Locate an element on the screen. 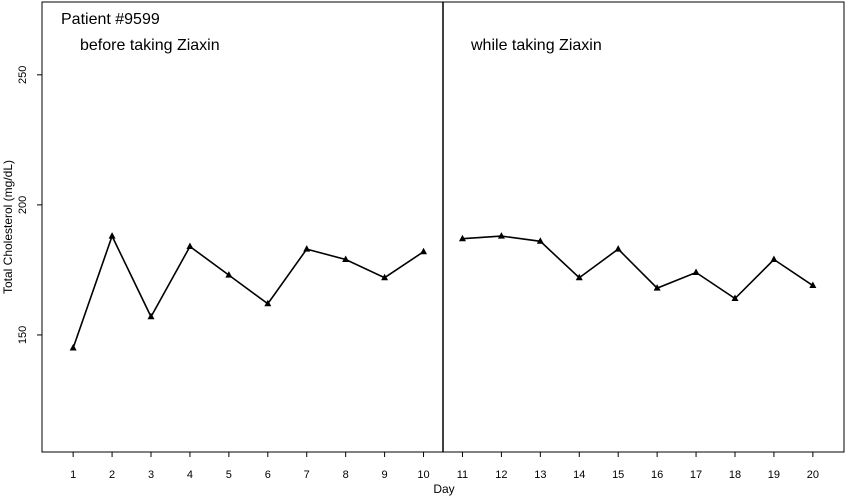 Image resolution: width=848 pixels, height=496 pixels. x-tick-label: 7 is located at coordinates (307, 475).